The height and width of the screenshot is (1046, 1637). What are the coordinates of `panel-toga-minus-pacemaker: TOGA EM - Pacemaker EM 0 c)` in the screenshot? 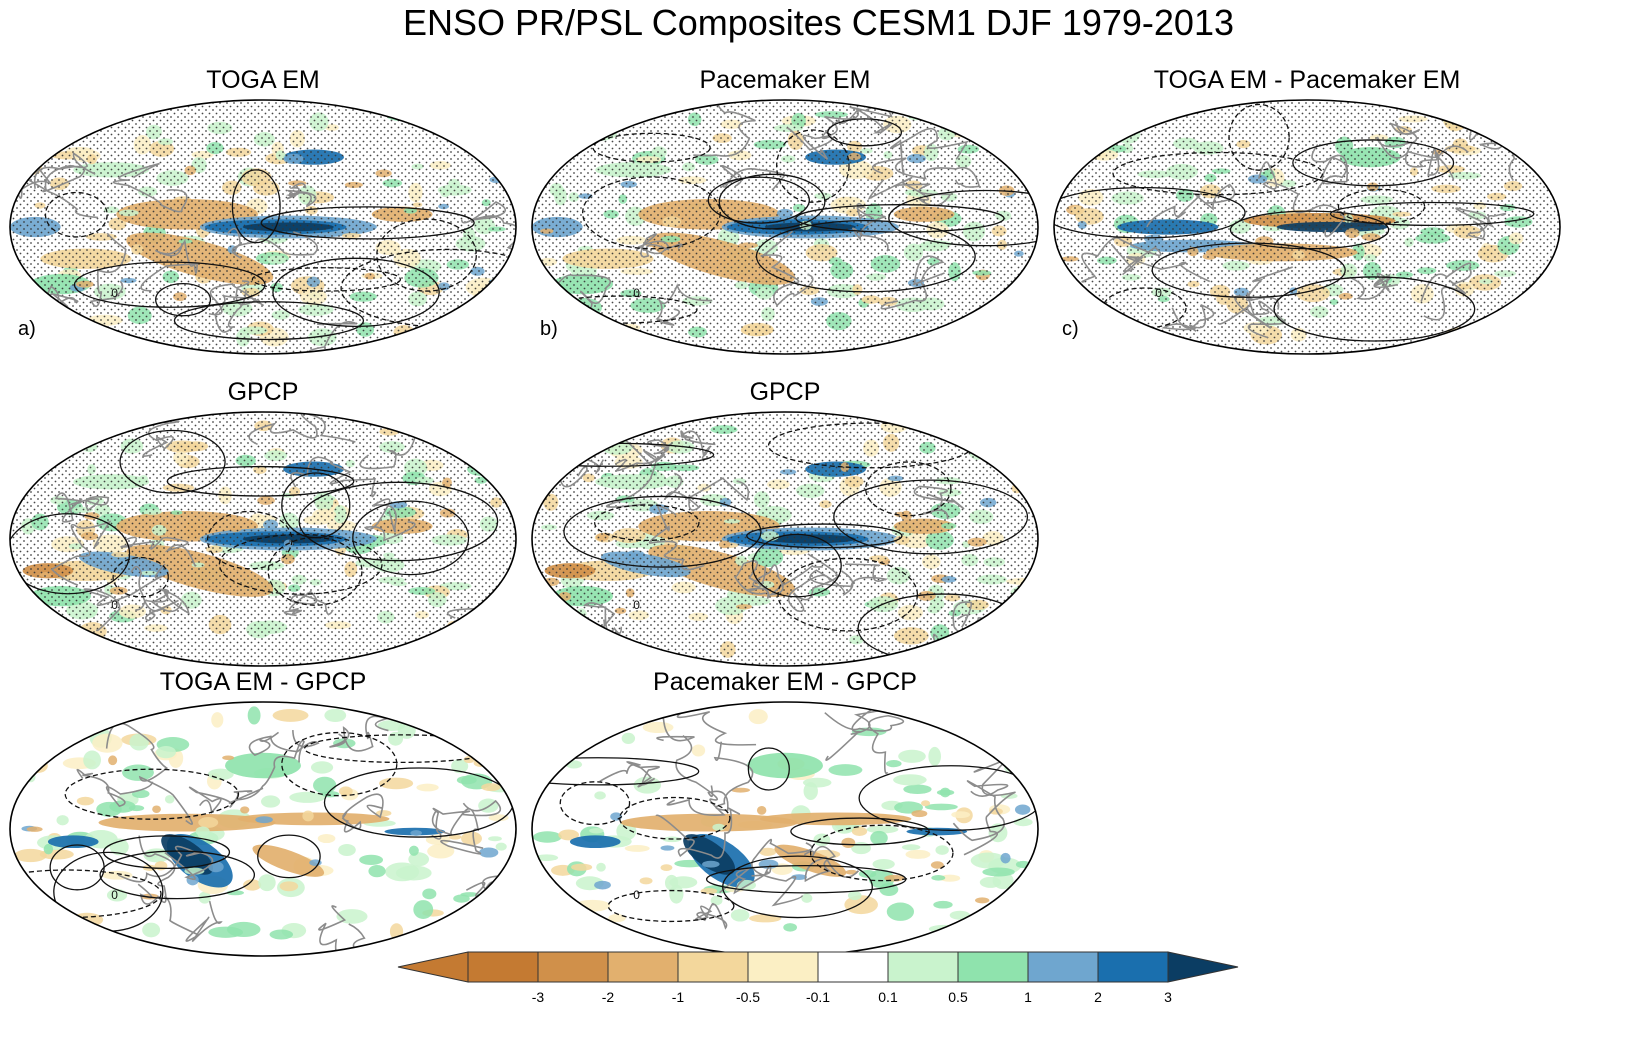 It's located at (1307, 211).